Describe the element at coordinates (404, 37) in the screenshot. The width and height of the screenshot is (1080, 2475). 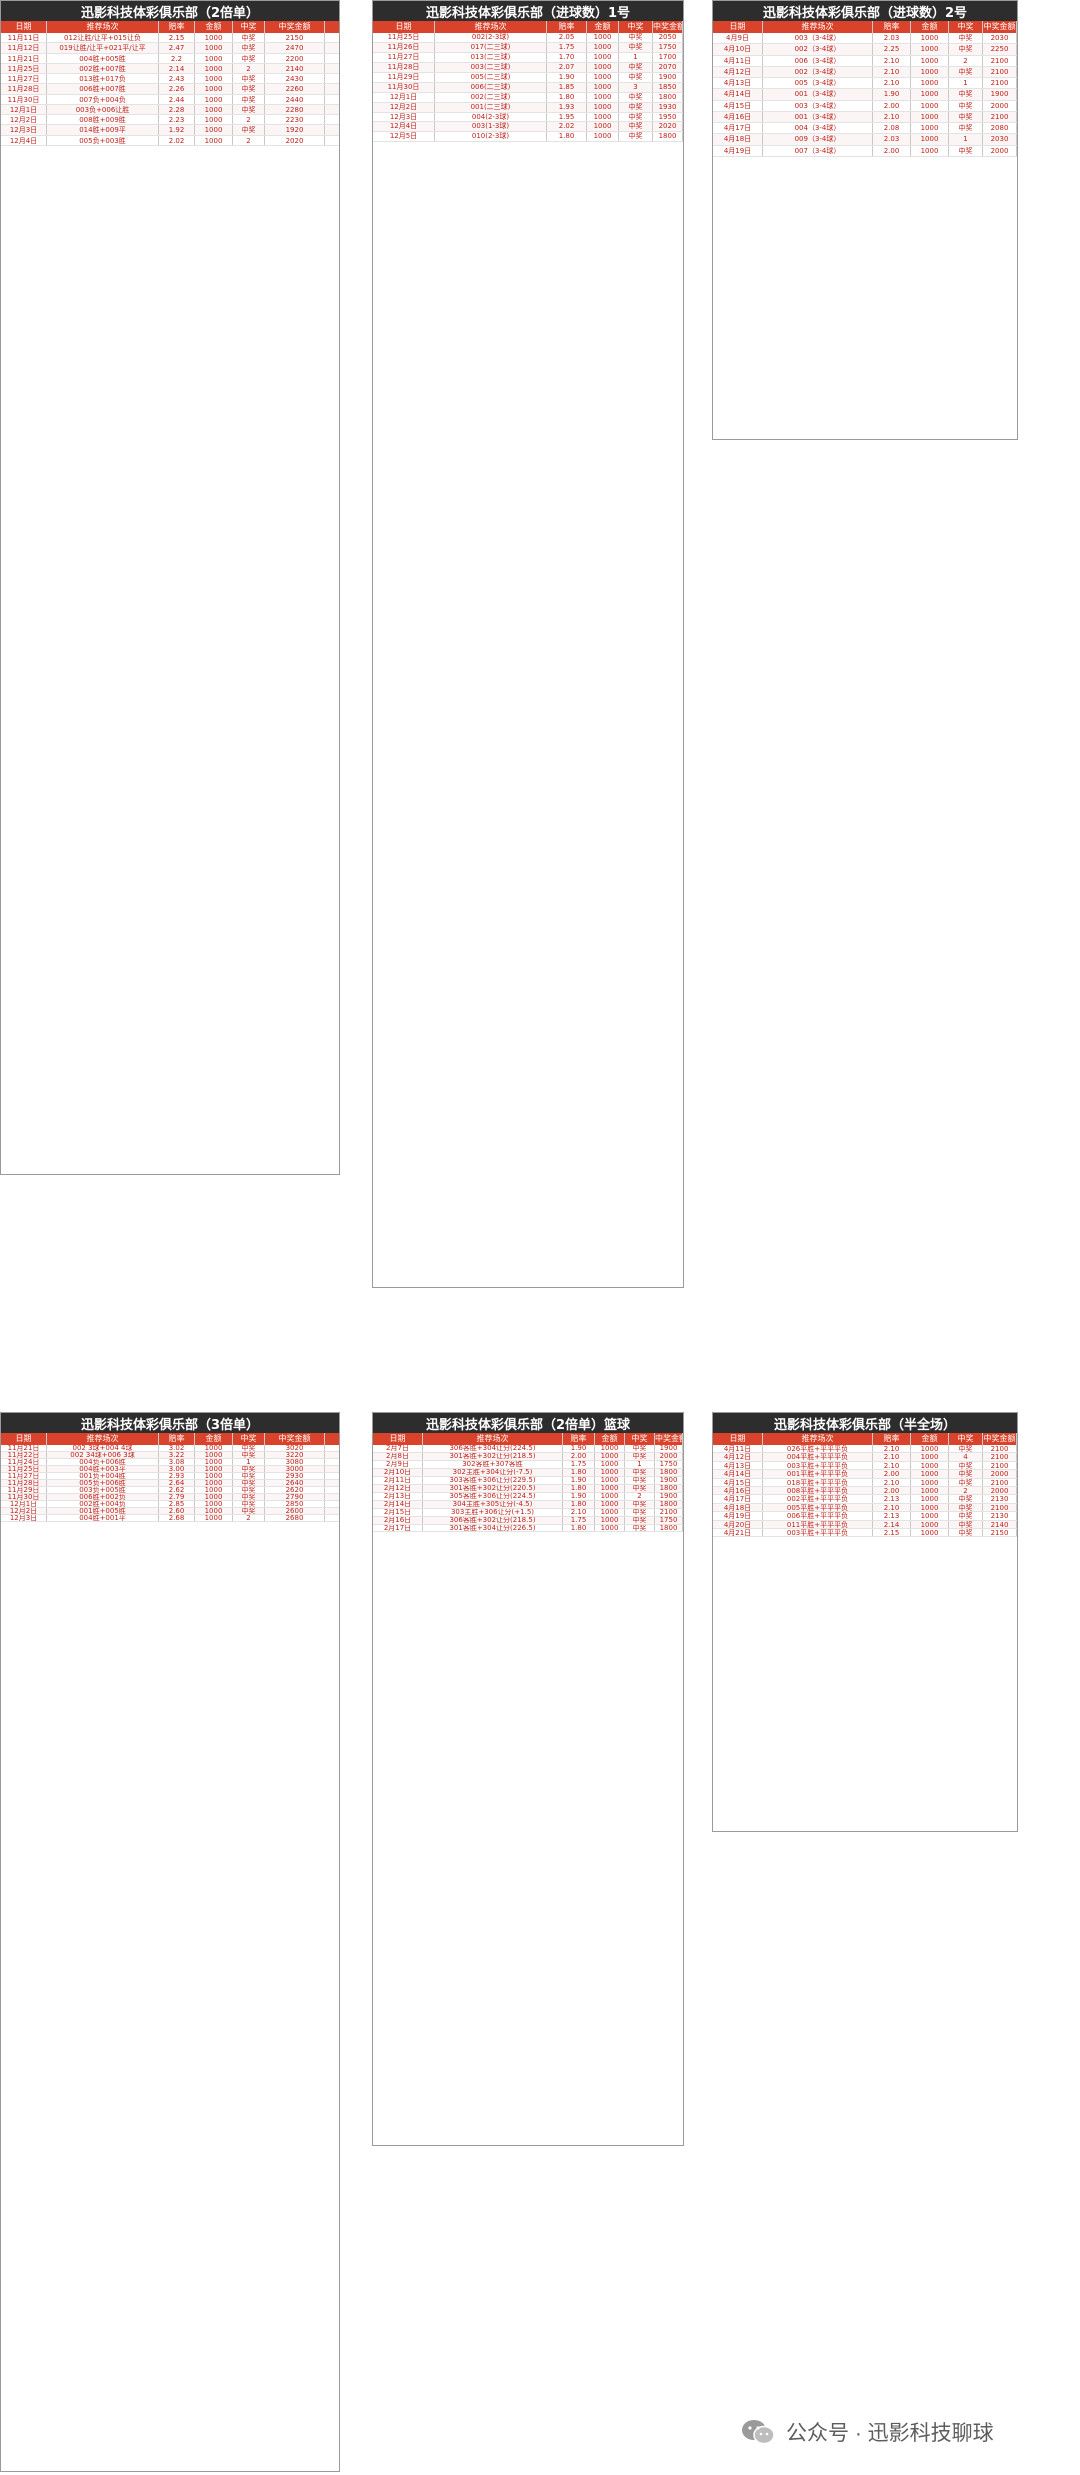
I see `table-cell: 11月25日` at that location.